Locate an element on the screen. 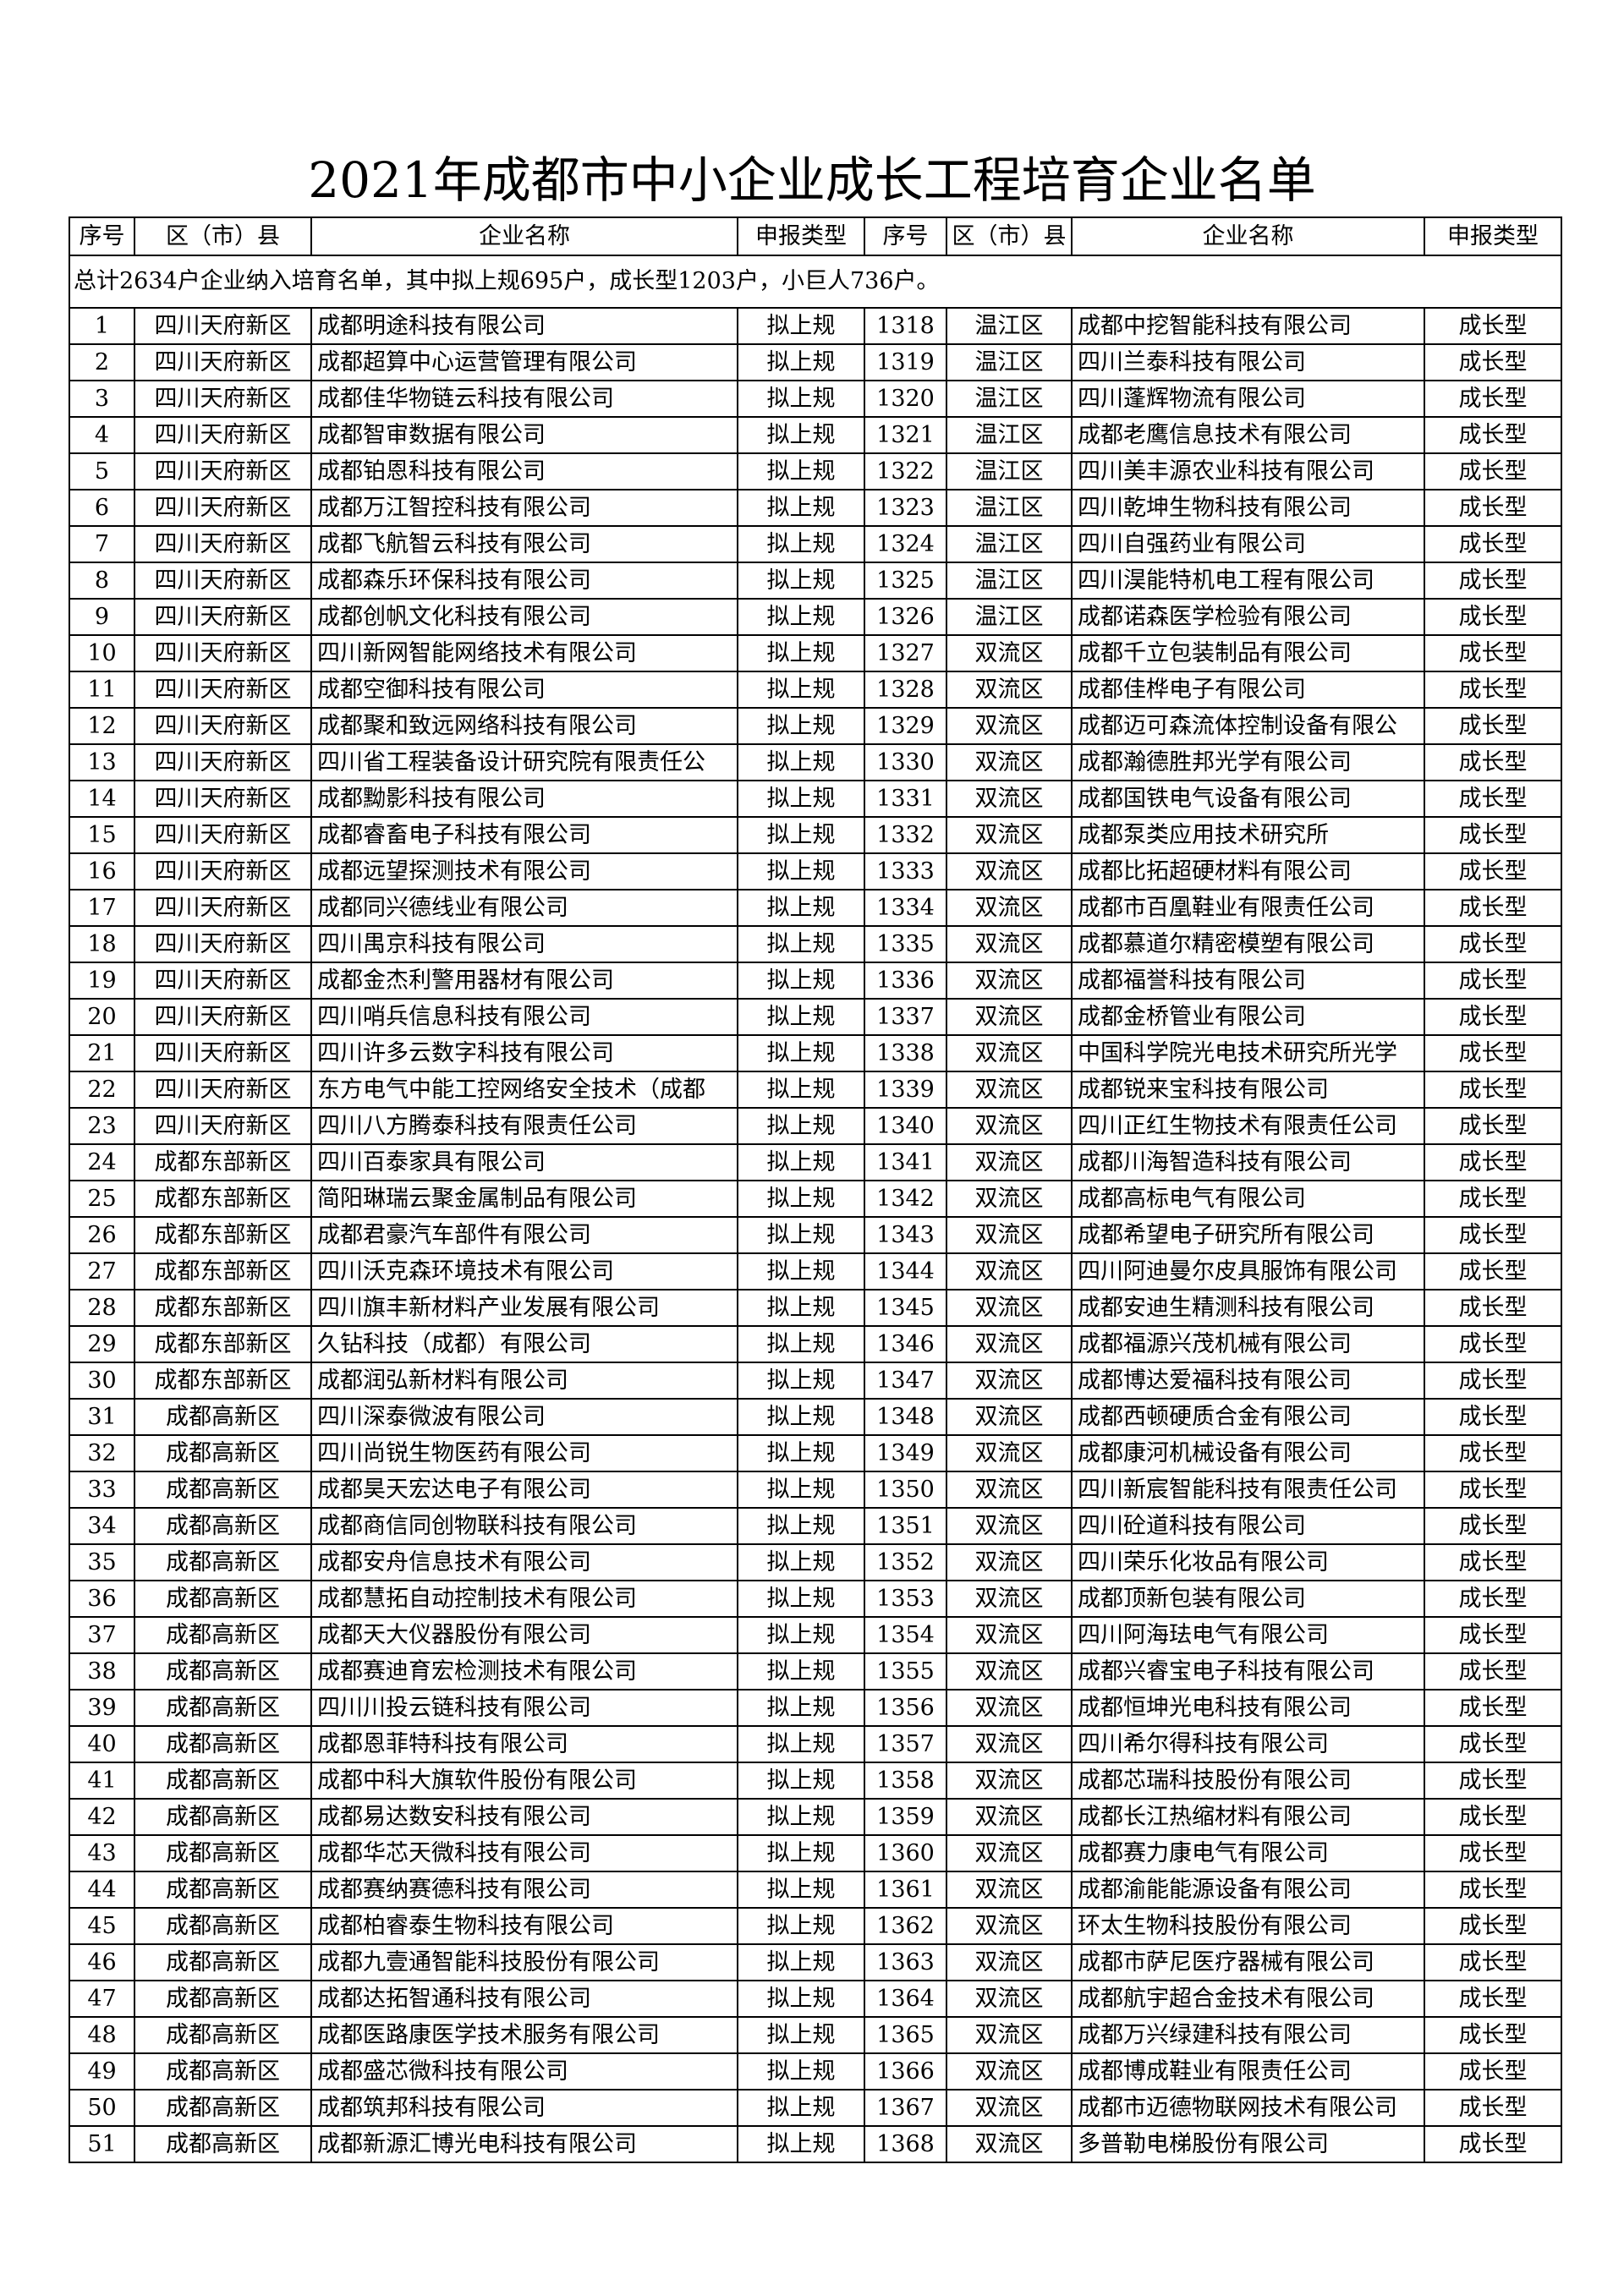  cell-company-name-2: 成都泵类应用技术研究所 is located at coordinates (1248, 835).